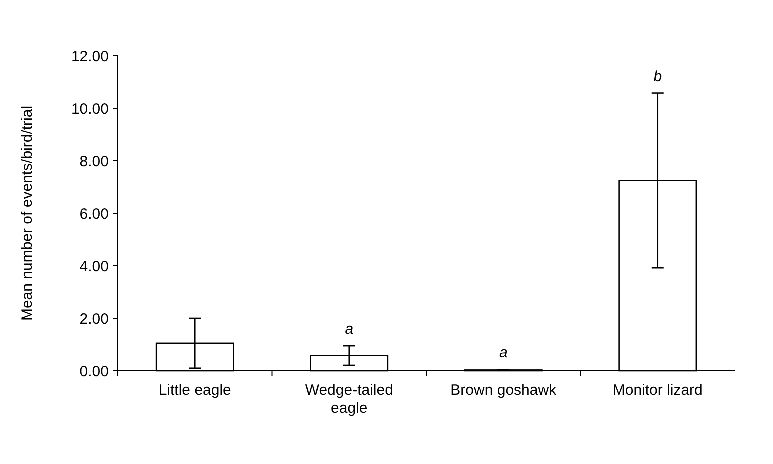  What do you see at coordinates (657, 390) in the screenshot?
I see `x-tick-label: Monitor lizard` at bounding box center [657, 390].